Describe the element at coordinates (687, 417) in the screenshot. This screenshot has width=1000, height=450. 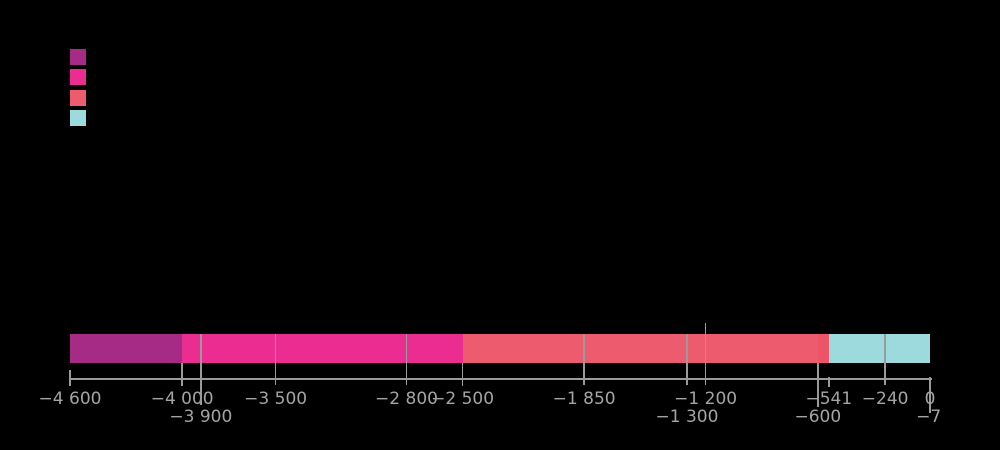
I see `tick-label--1300: −1 300` at that location.